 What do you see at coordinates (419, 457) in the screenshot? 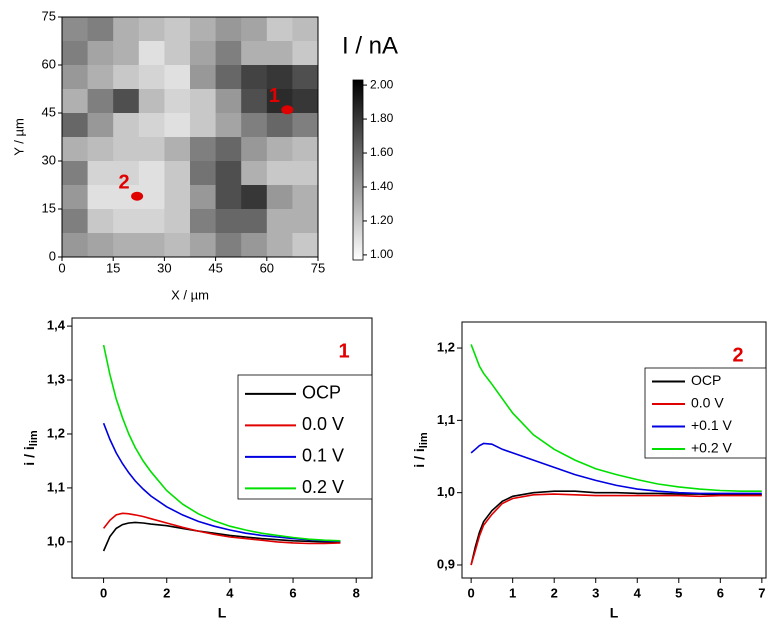
I see `y-axis-label-main: i / i` at bounding box center [419, 457].